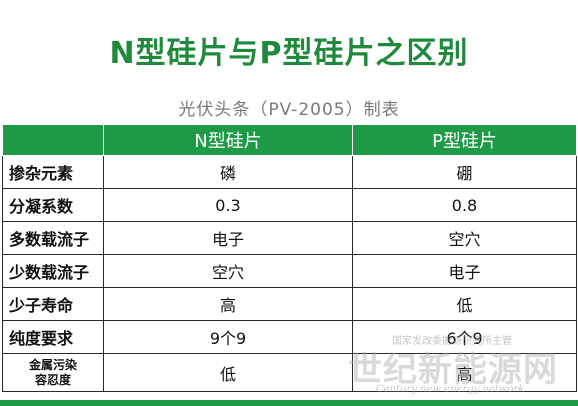  What do you see at coordinates (228, 140) in the screenshot?
I see `header-cell-n-type: N型硅片` at bounding box center [228, 140].